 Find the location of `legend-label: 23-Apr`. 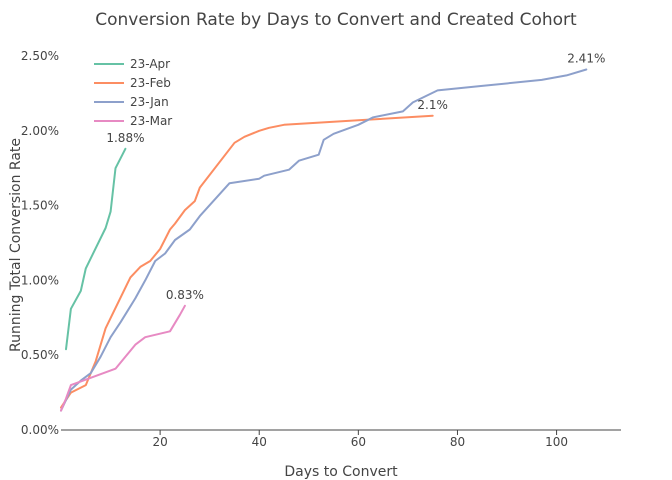

legend-label: 23-Apr is located at coordinates (150, 64).